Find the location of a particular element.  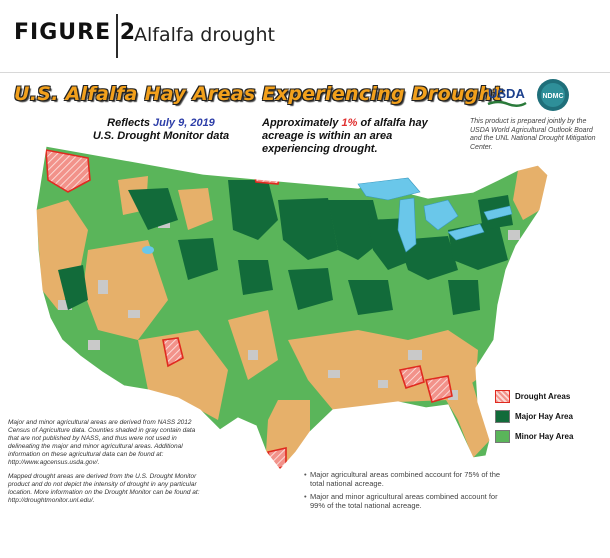

great-lakes is located at coordinates (435, 215).